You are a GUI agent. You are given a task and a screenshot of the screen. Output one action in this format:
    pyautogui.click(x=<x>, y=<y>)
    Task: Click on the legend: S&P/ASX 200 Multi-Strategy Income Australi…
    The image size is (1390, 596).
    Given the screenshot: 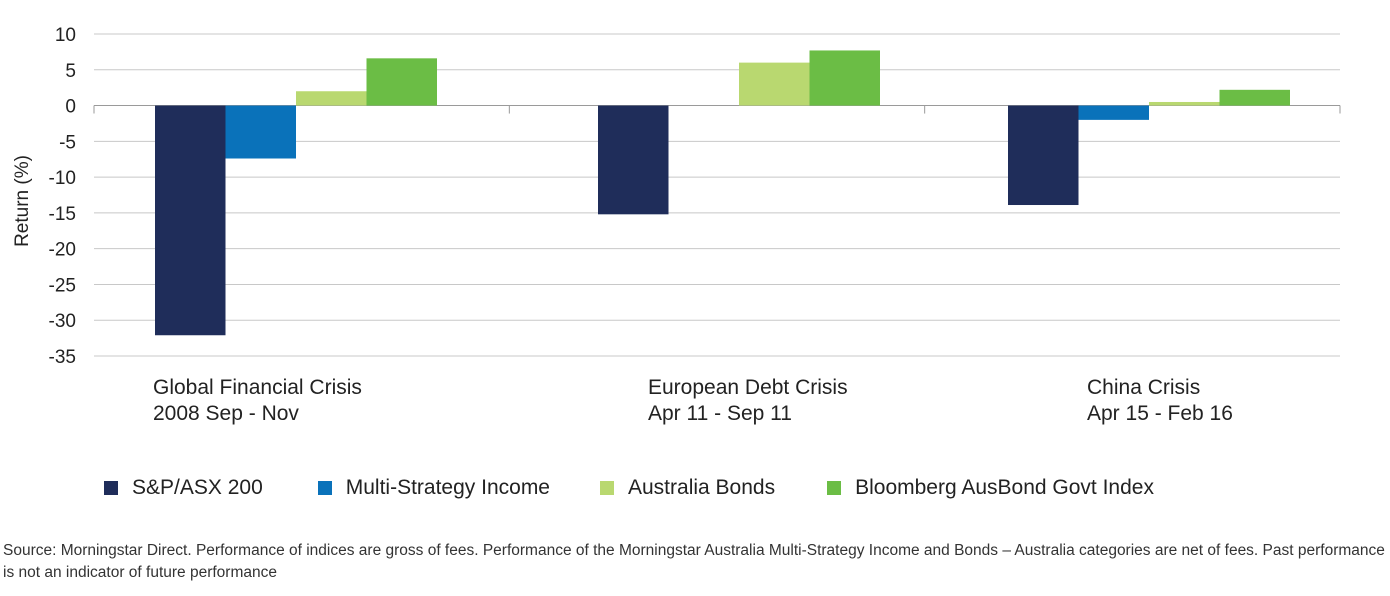 What is the action you would take?
    pyautogui.click(x=629, y=488)
    